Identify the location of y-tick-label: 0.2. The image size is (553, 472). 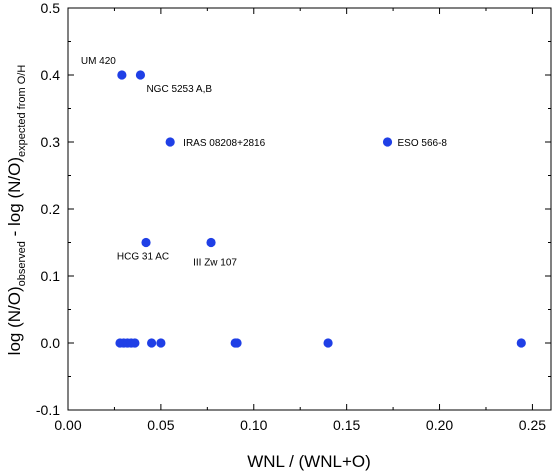
(51, 209).